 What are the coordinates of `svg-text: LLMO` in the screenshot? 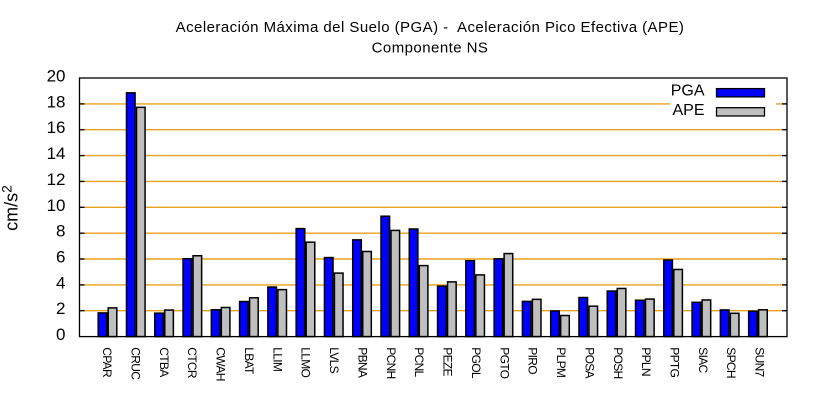 It's located at (306, 362).